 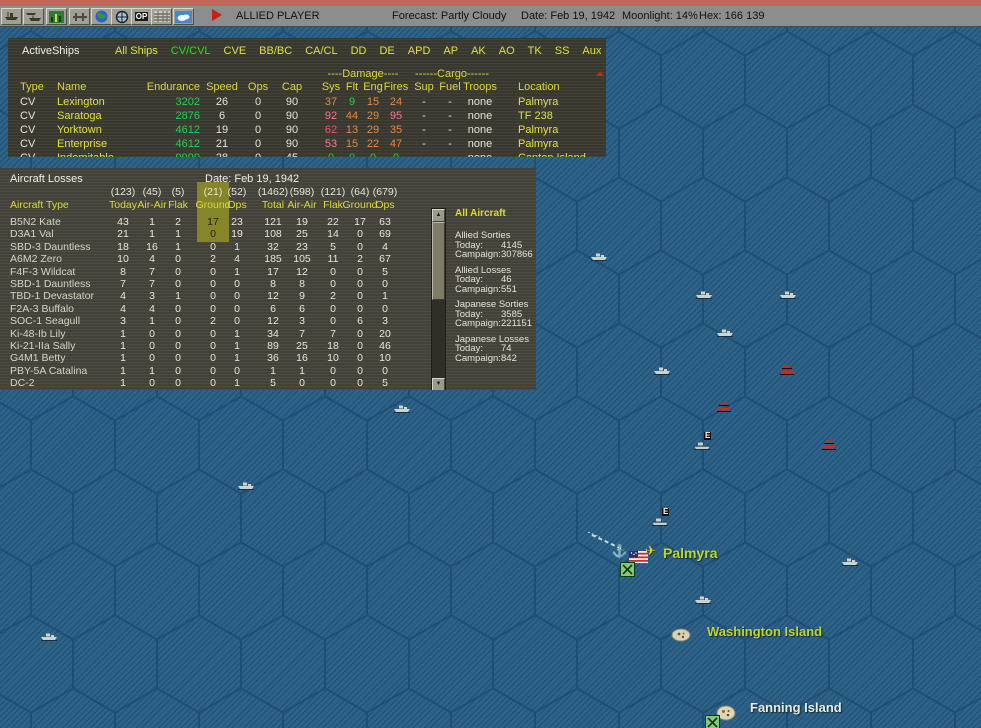 What do you see at coordinates (438, 215) in the screenshot?
I see `scroll-up-button: ▲` at bounding box center [438, 215].